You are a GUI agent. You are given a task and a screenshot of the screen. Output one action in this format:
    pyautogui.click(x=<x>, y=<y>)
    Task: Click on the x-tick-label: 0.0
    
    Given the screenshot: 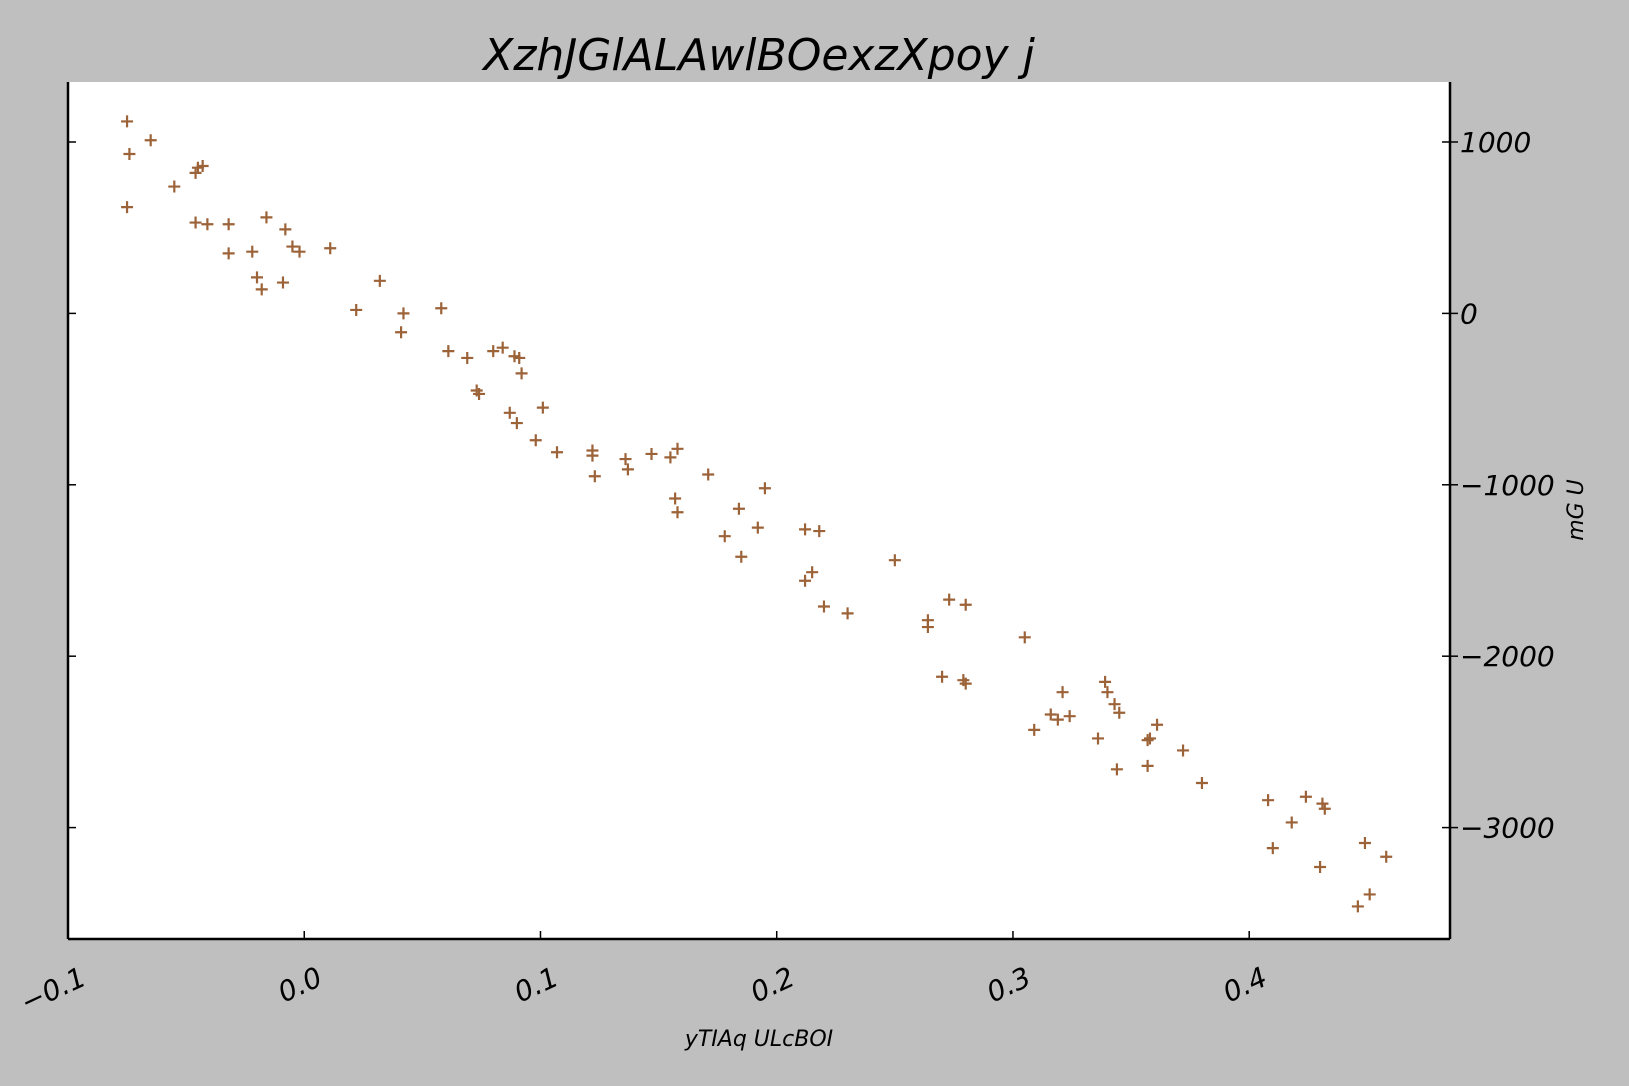 What is the action you would take?
    pyautogui.click(x=300, y=984)
    